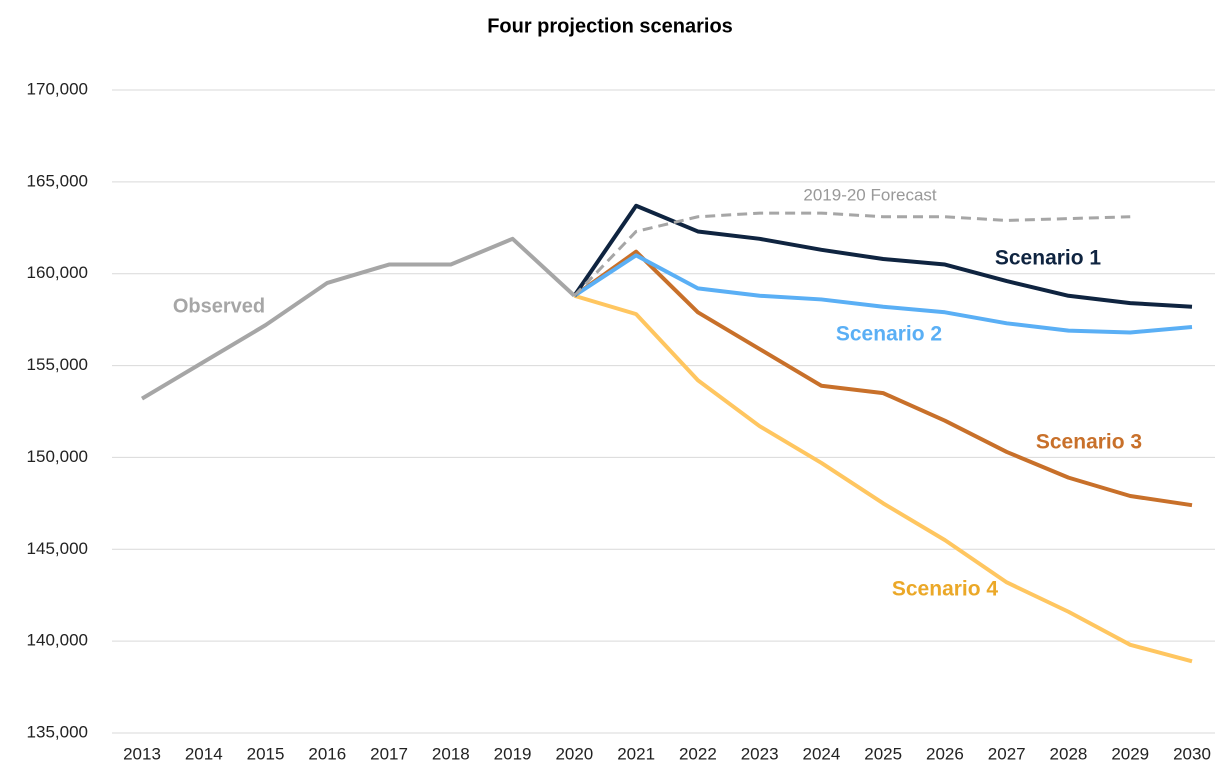  Describe the element at coordinates (57, 731) in the screenshot. I see `y-tick-label: 135,000` at that location.